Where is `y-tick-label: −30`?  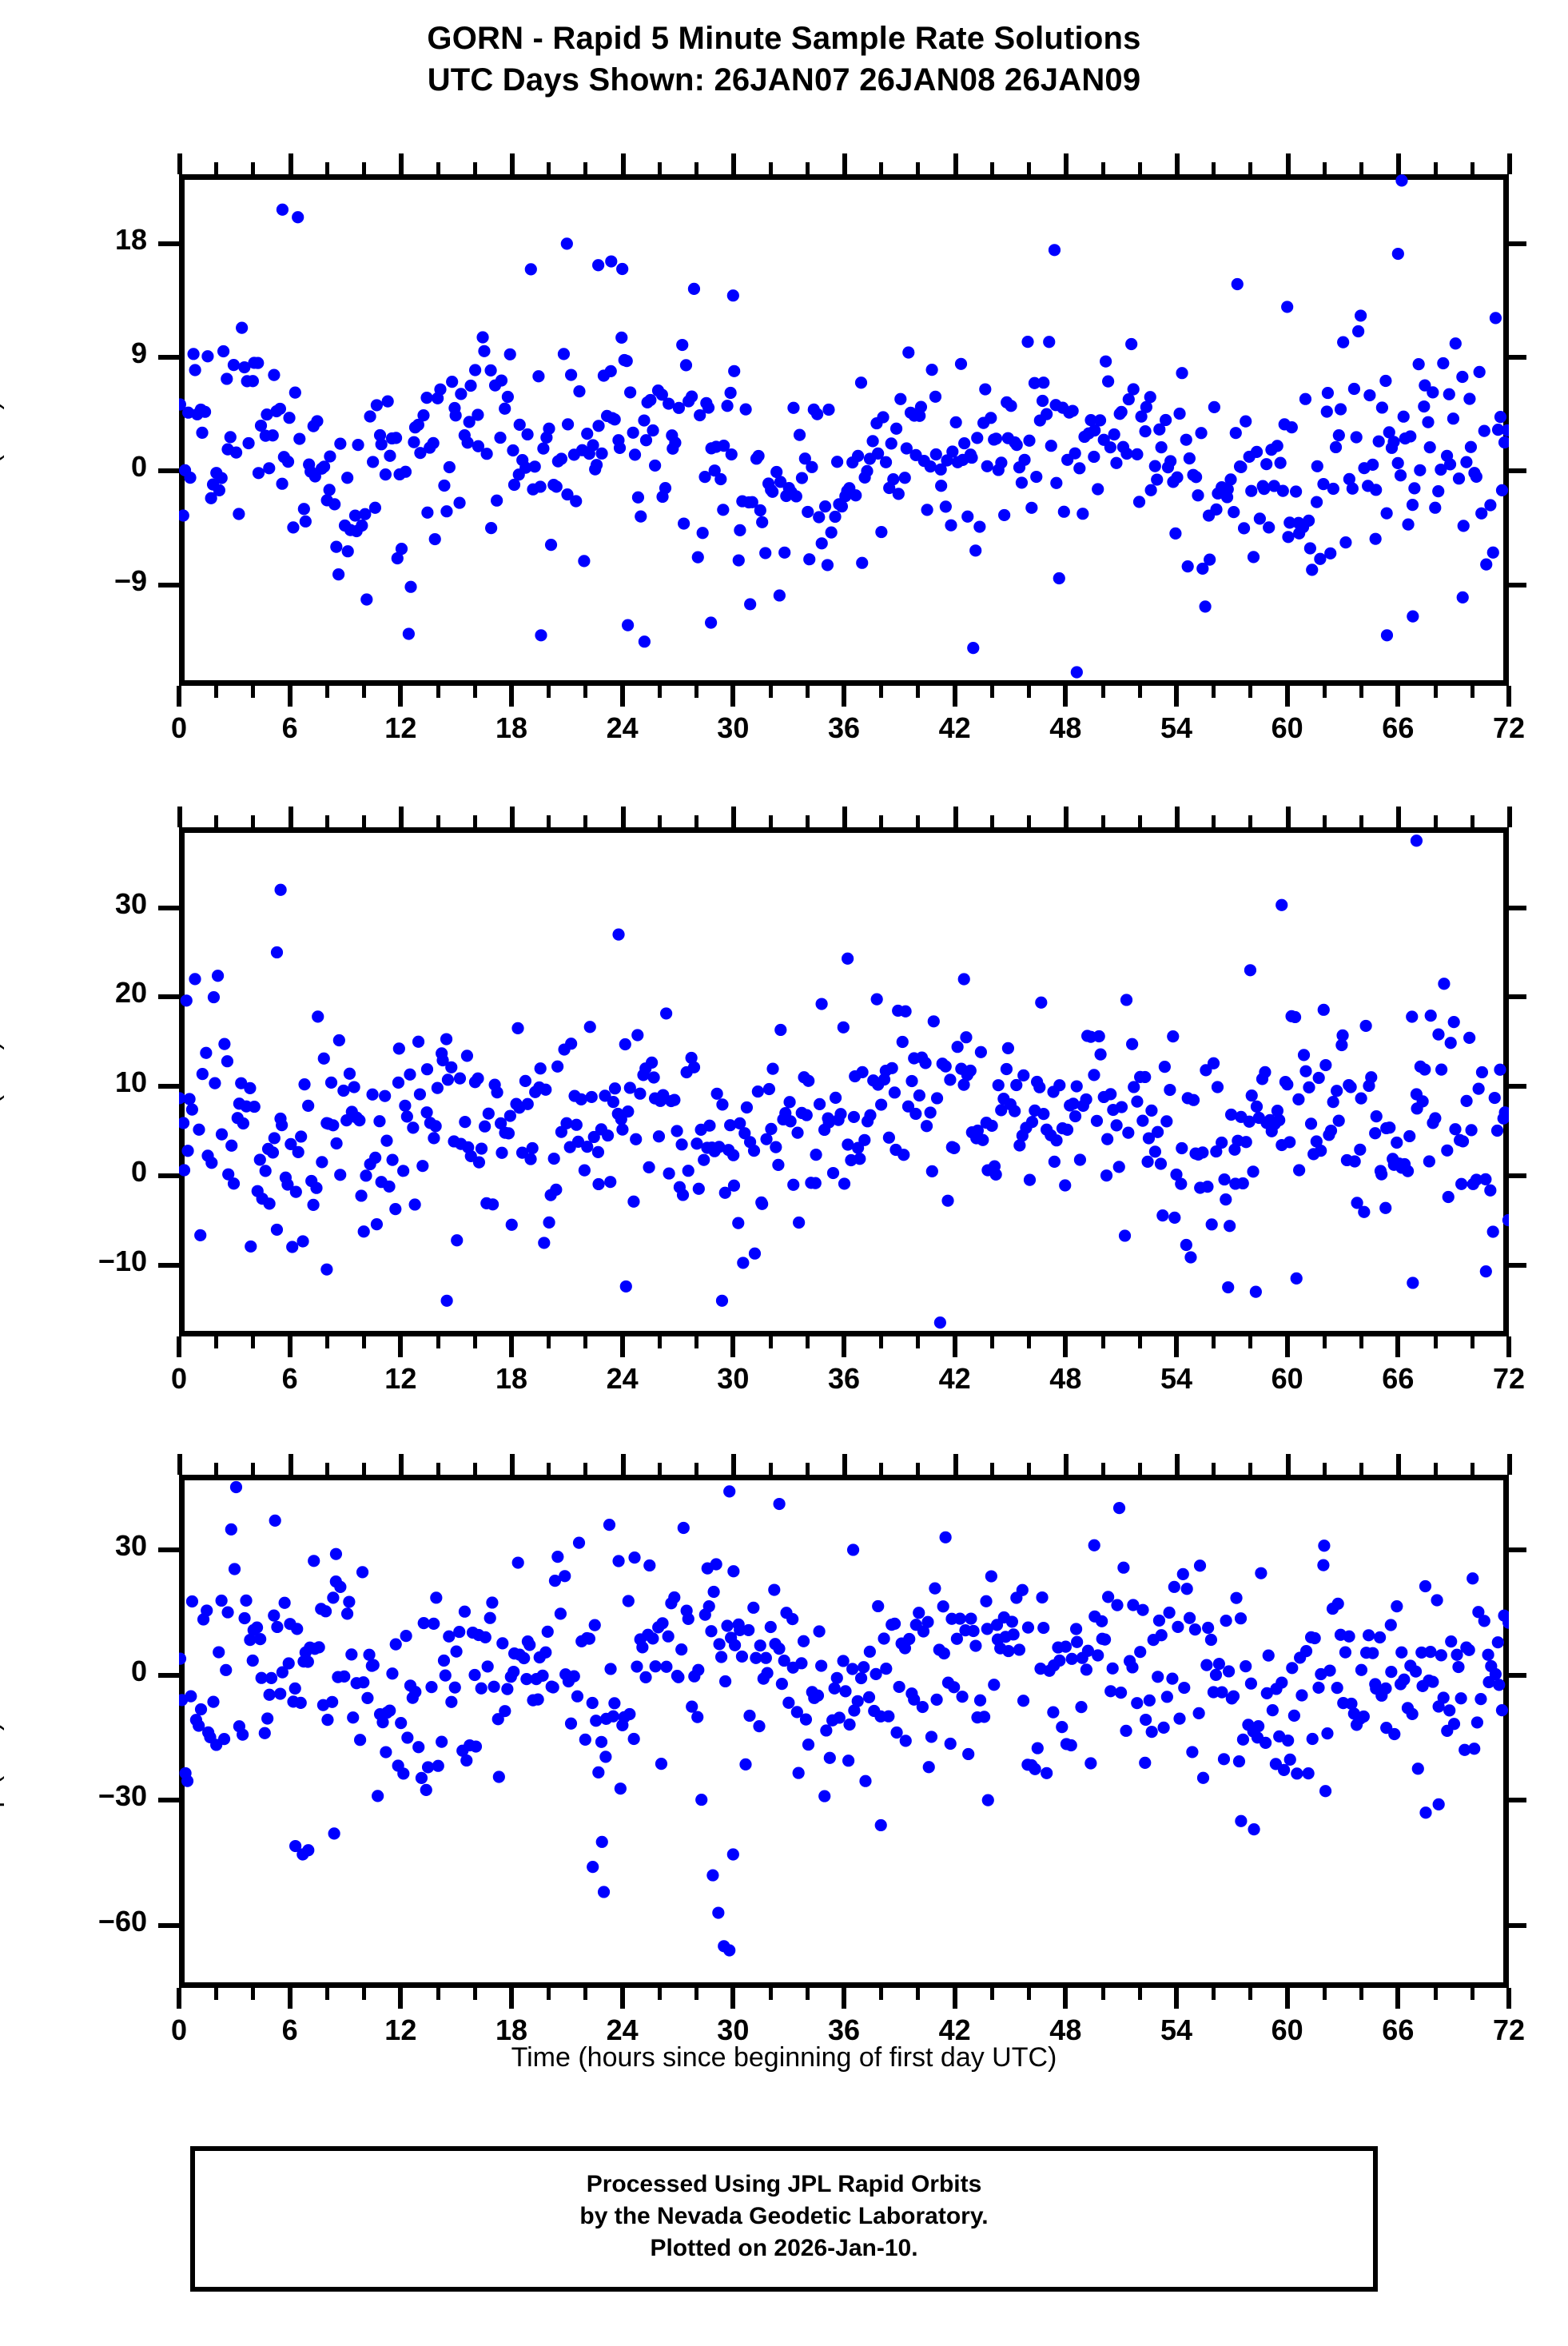 y-tick-label: −30 is located at coordinates (122, 1796).